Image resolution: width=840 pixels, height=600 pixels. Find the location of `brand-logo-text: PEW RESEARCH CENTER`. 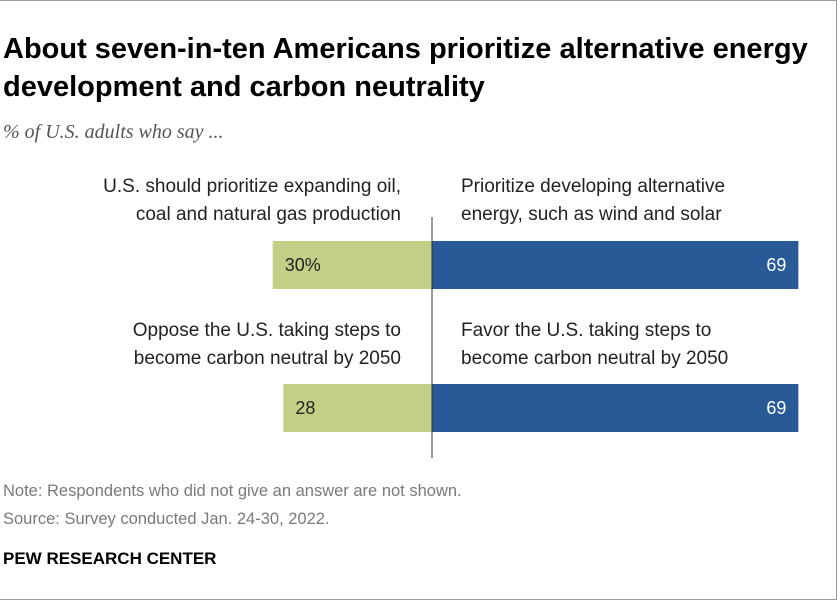

brand-logo-text: PEW RESEARCH CENTER is located at coordinates (110, 558).